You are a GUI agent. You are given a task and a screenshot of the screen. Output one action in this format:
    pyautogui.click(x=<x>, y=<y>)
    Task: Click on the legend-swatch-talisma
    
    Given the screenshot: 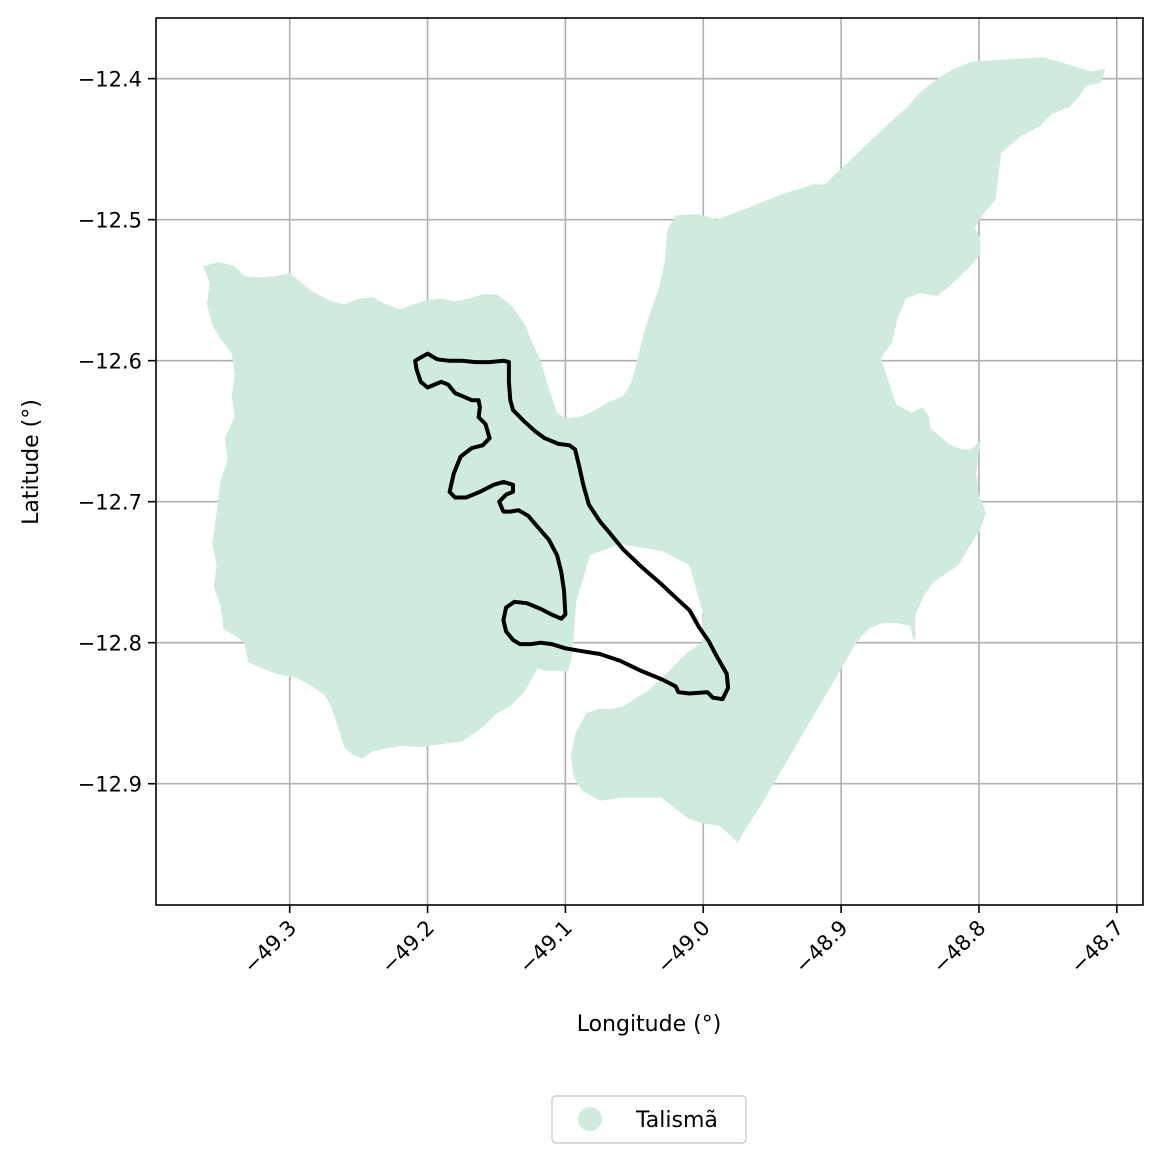 What is the action you would take?
    pyautogui.click(x=590, y=1119)
    